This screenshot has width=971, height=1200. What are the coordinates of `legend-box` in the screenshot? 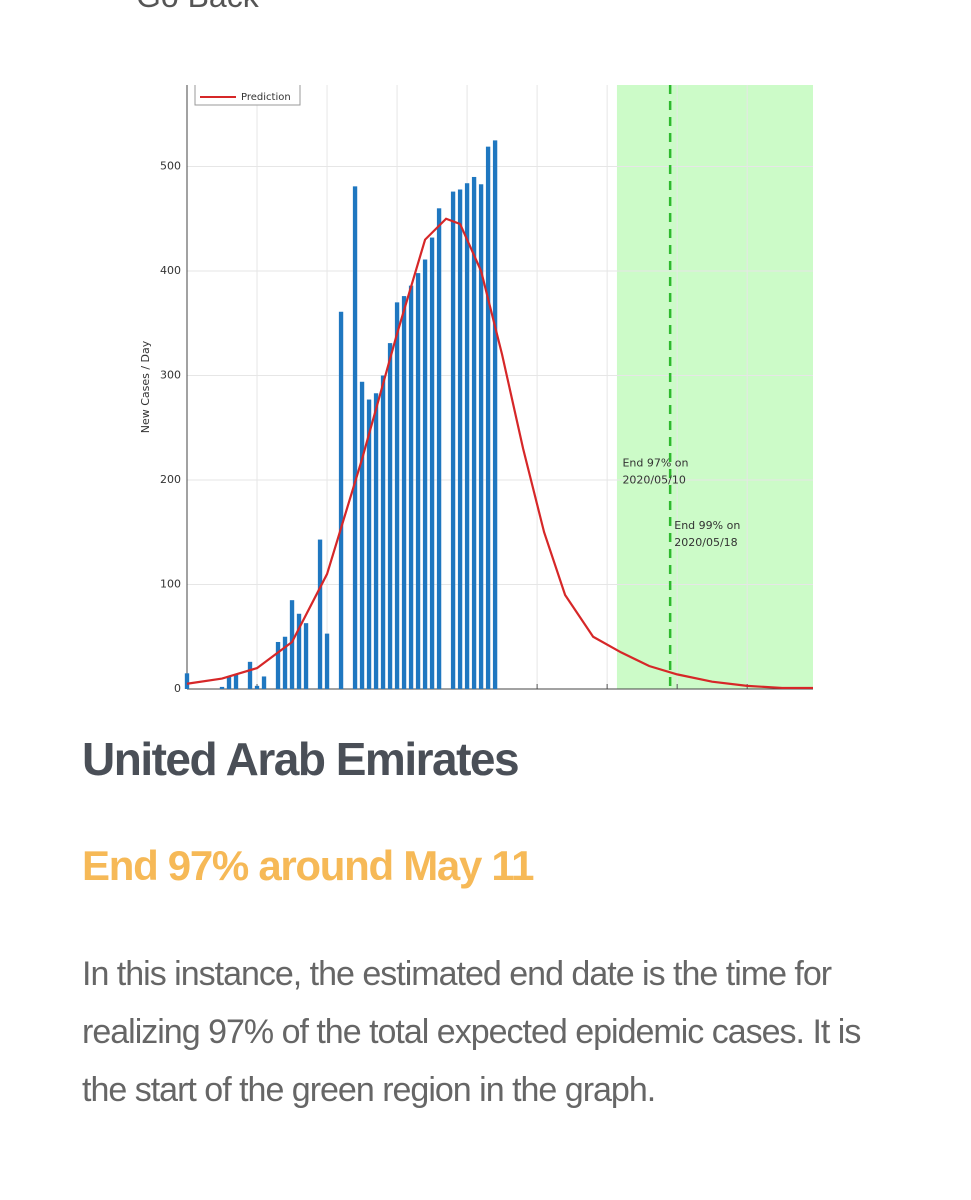 It's located at (247, 95).